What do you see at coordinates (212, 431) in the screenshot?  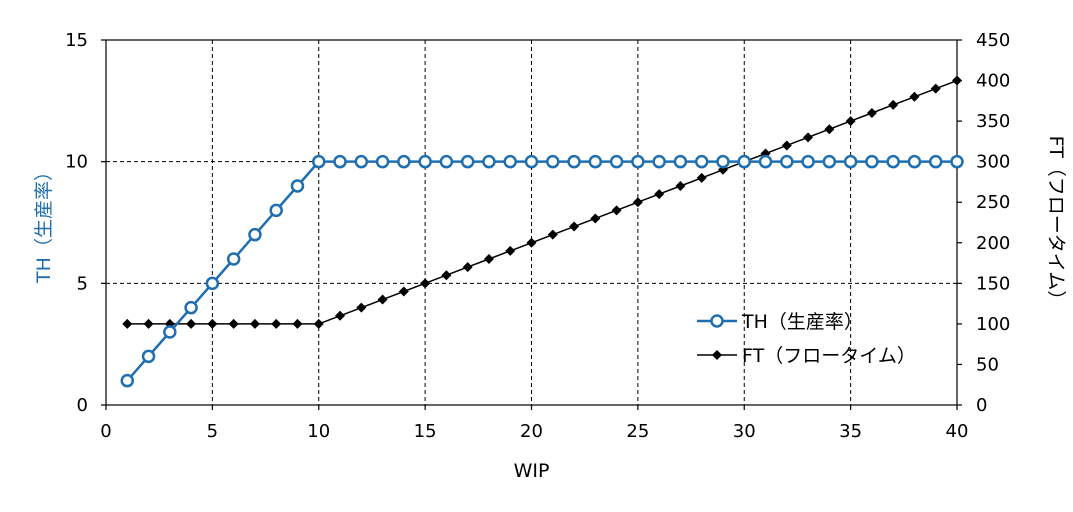 I see `x-tick-label: 5` at bounding box center [212, 431].